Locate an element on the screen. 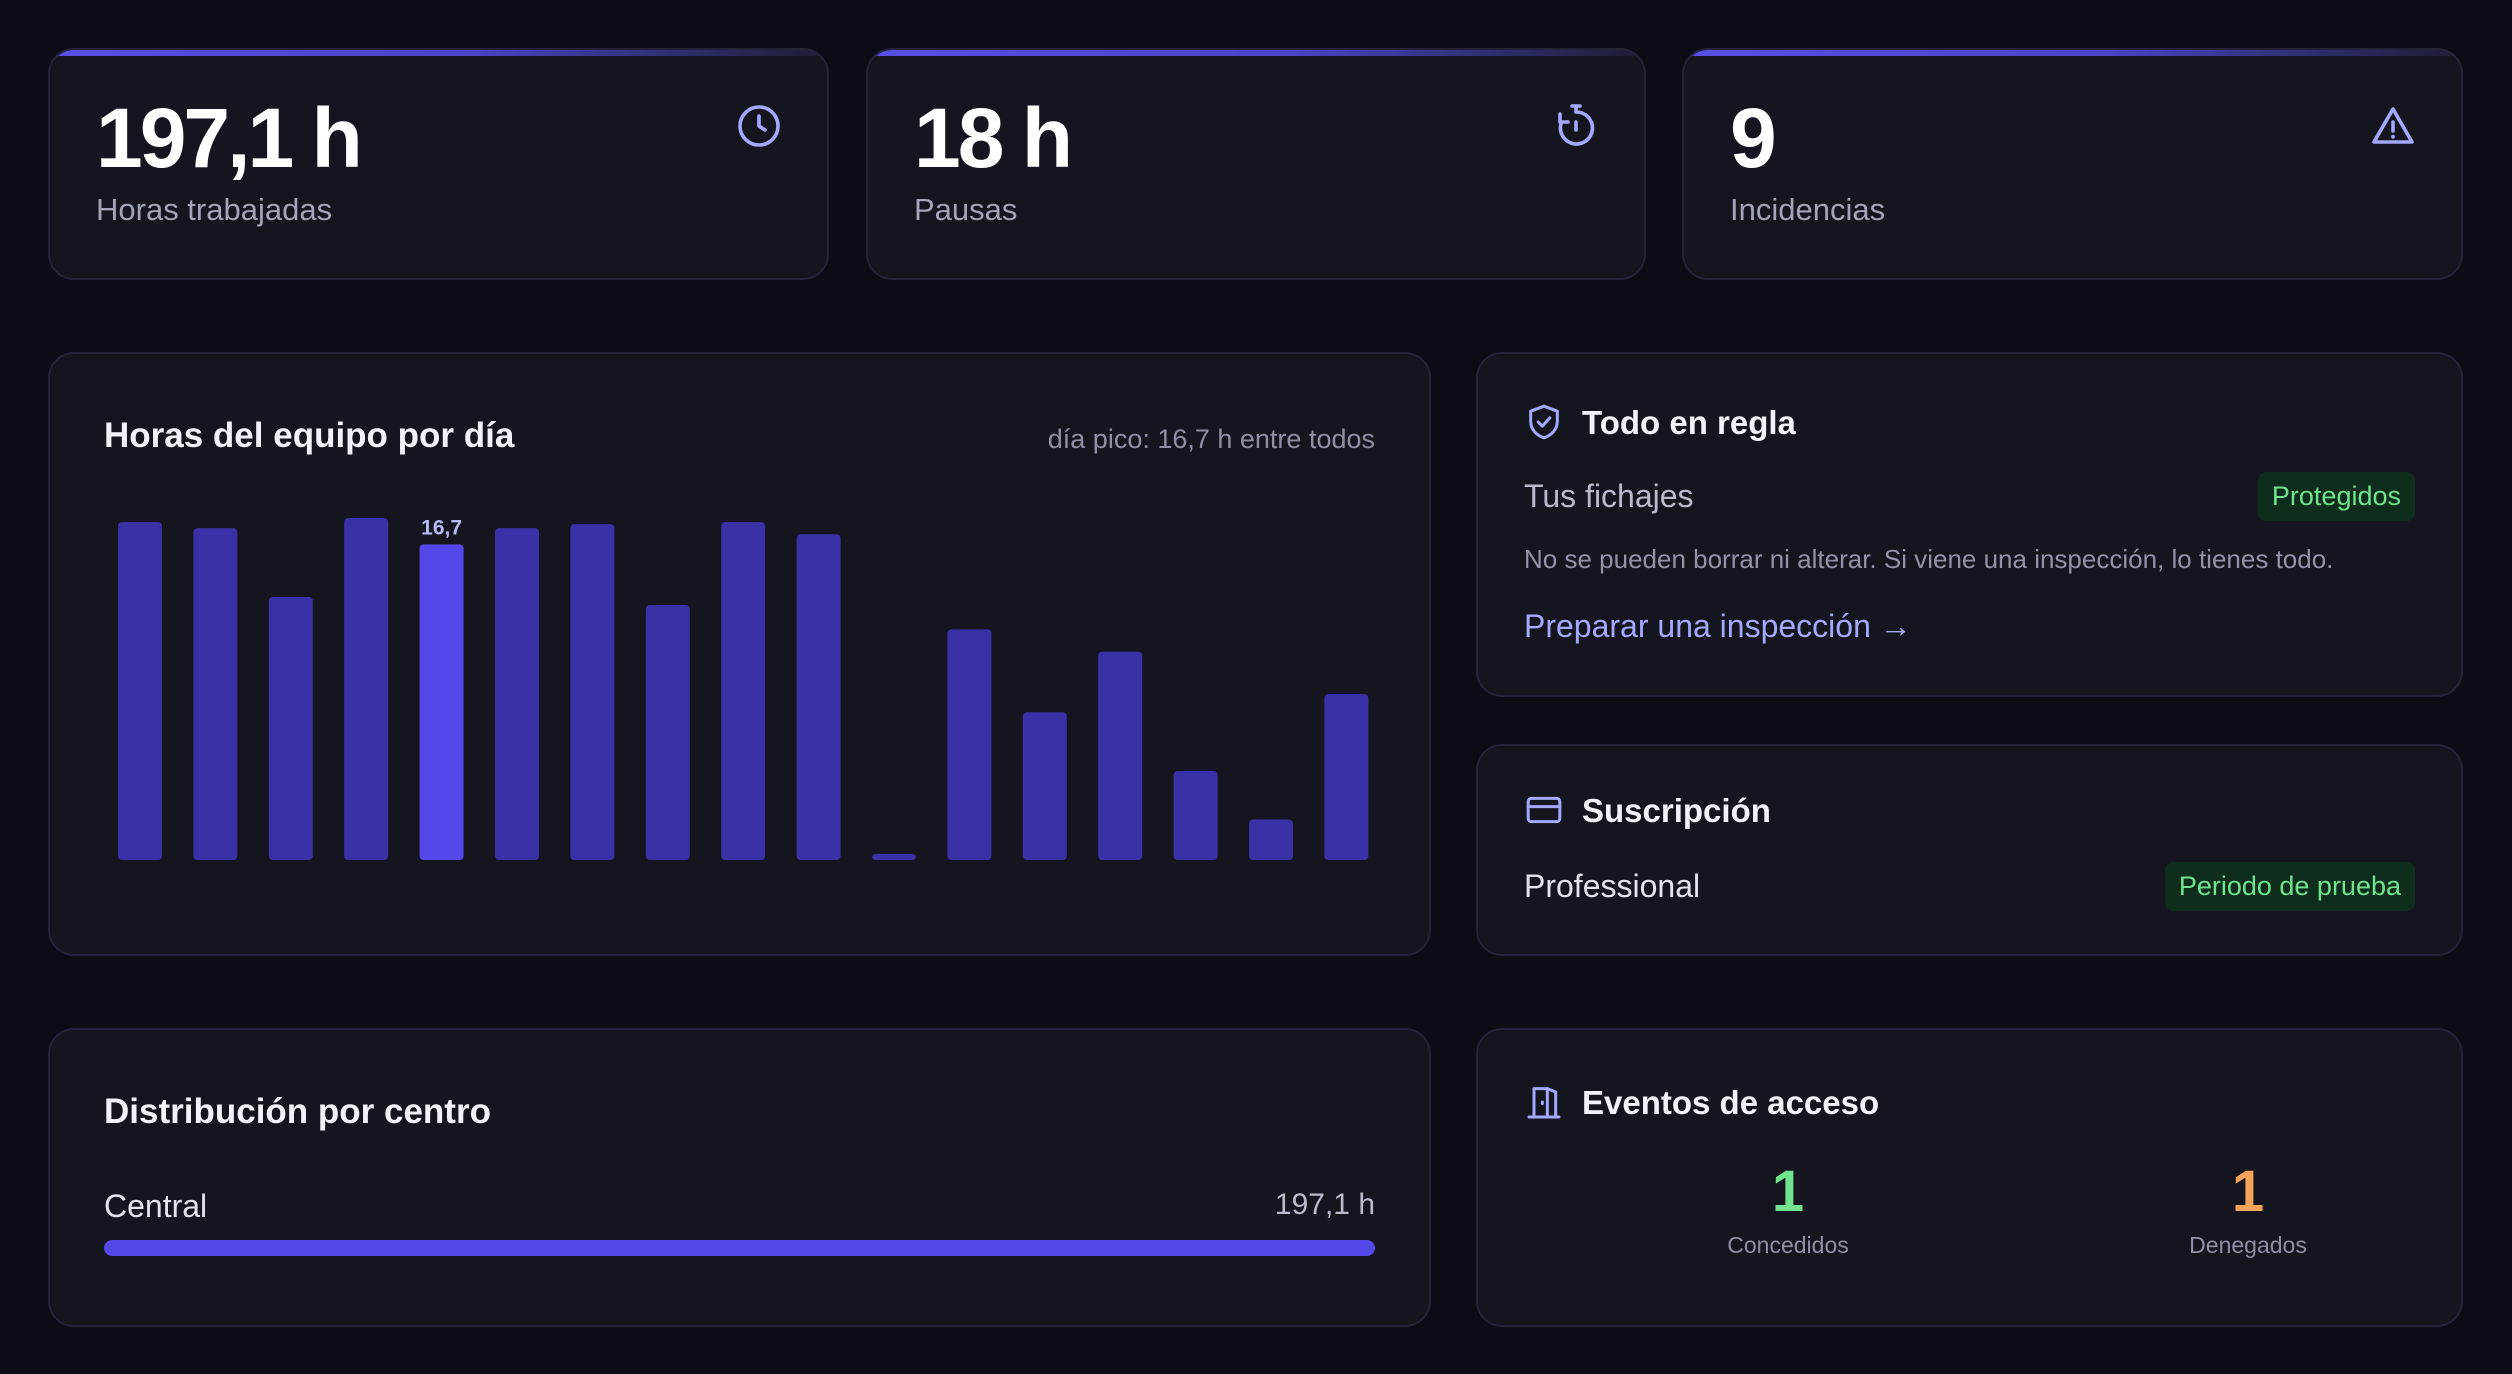 Image resolution: width=2512 pixels, height=1374 pixels. stat-value: 9 is located at coordinates (1753, 138).